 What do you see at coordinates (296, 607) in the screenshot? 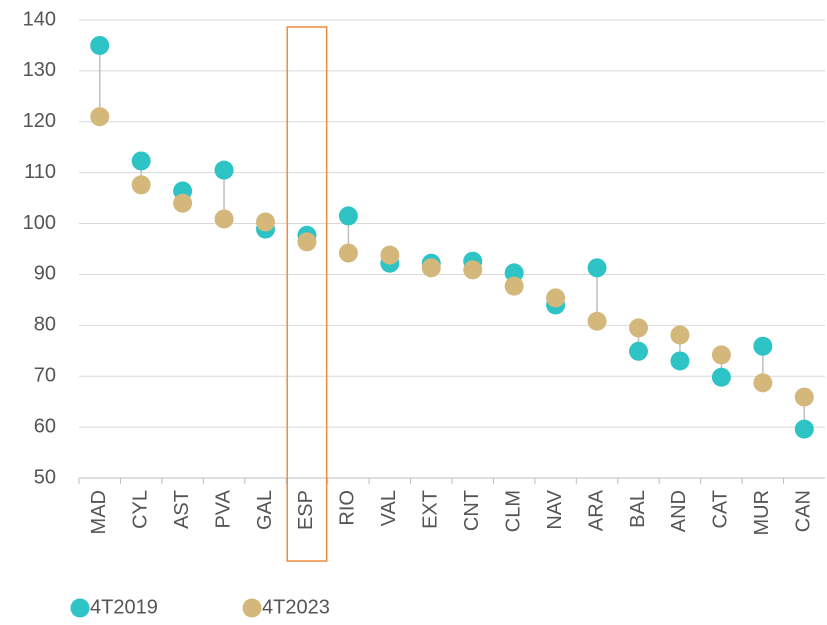
I see `legend-label: 4T2023` at bounding box center [296, 607].